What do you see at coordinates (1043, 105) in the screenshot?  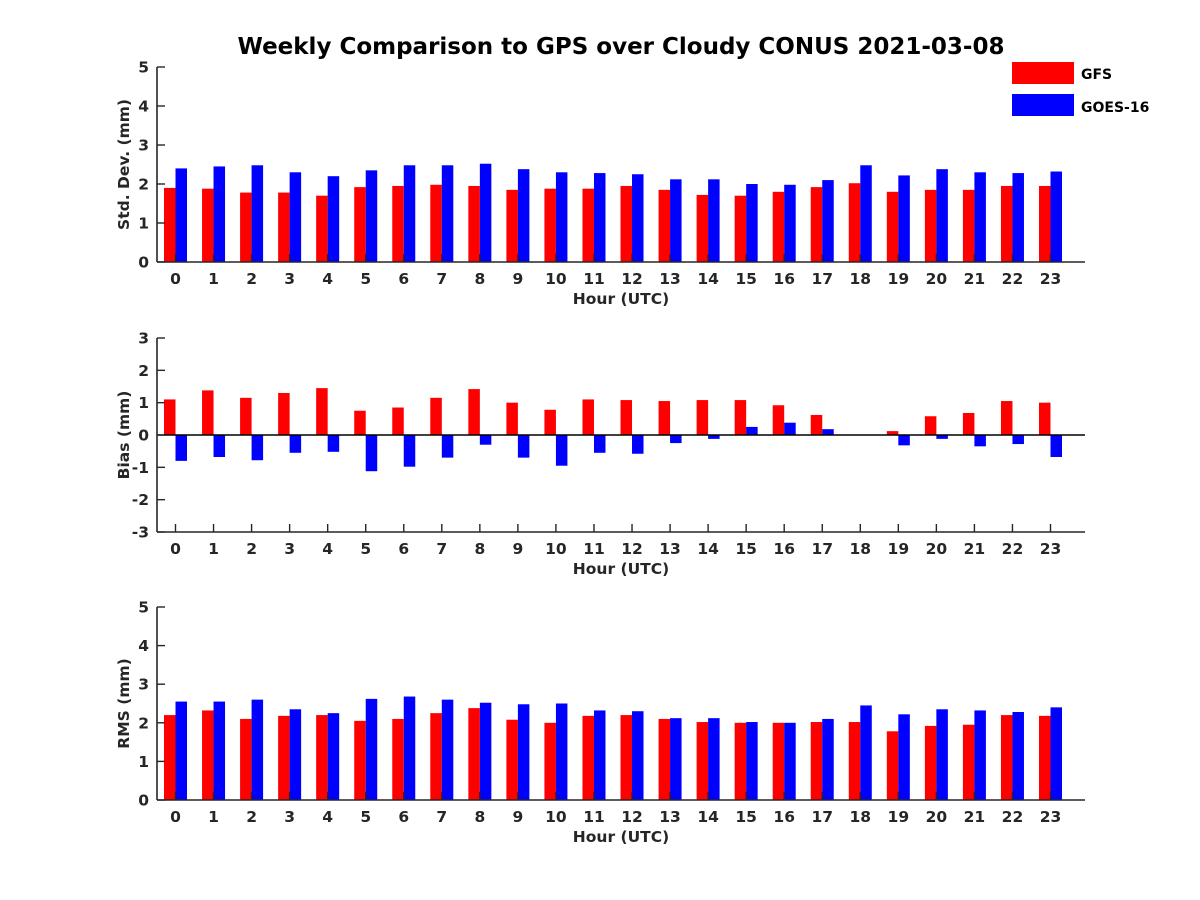 I see `legend-swatch-goes16` at bounding box center [1043, 105].